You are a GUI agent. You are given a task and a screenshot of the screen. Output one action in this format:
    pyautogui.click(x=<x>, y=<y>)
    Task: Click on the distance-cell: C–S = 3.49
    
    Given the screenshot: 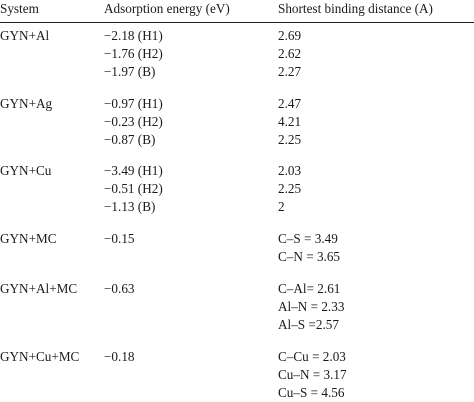 What is the action you would take?
    pyautogui.click(x=308, y=238)
    